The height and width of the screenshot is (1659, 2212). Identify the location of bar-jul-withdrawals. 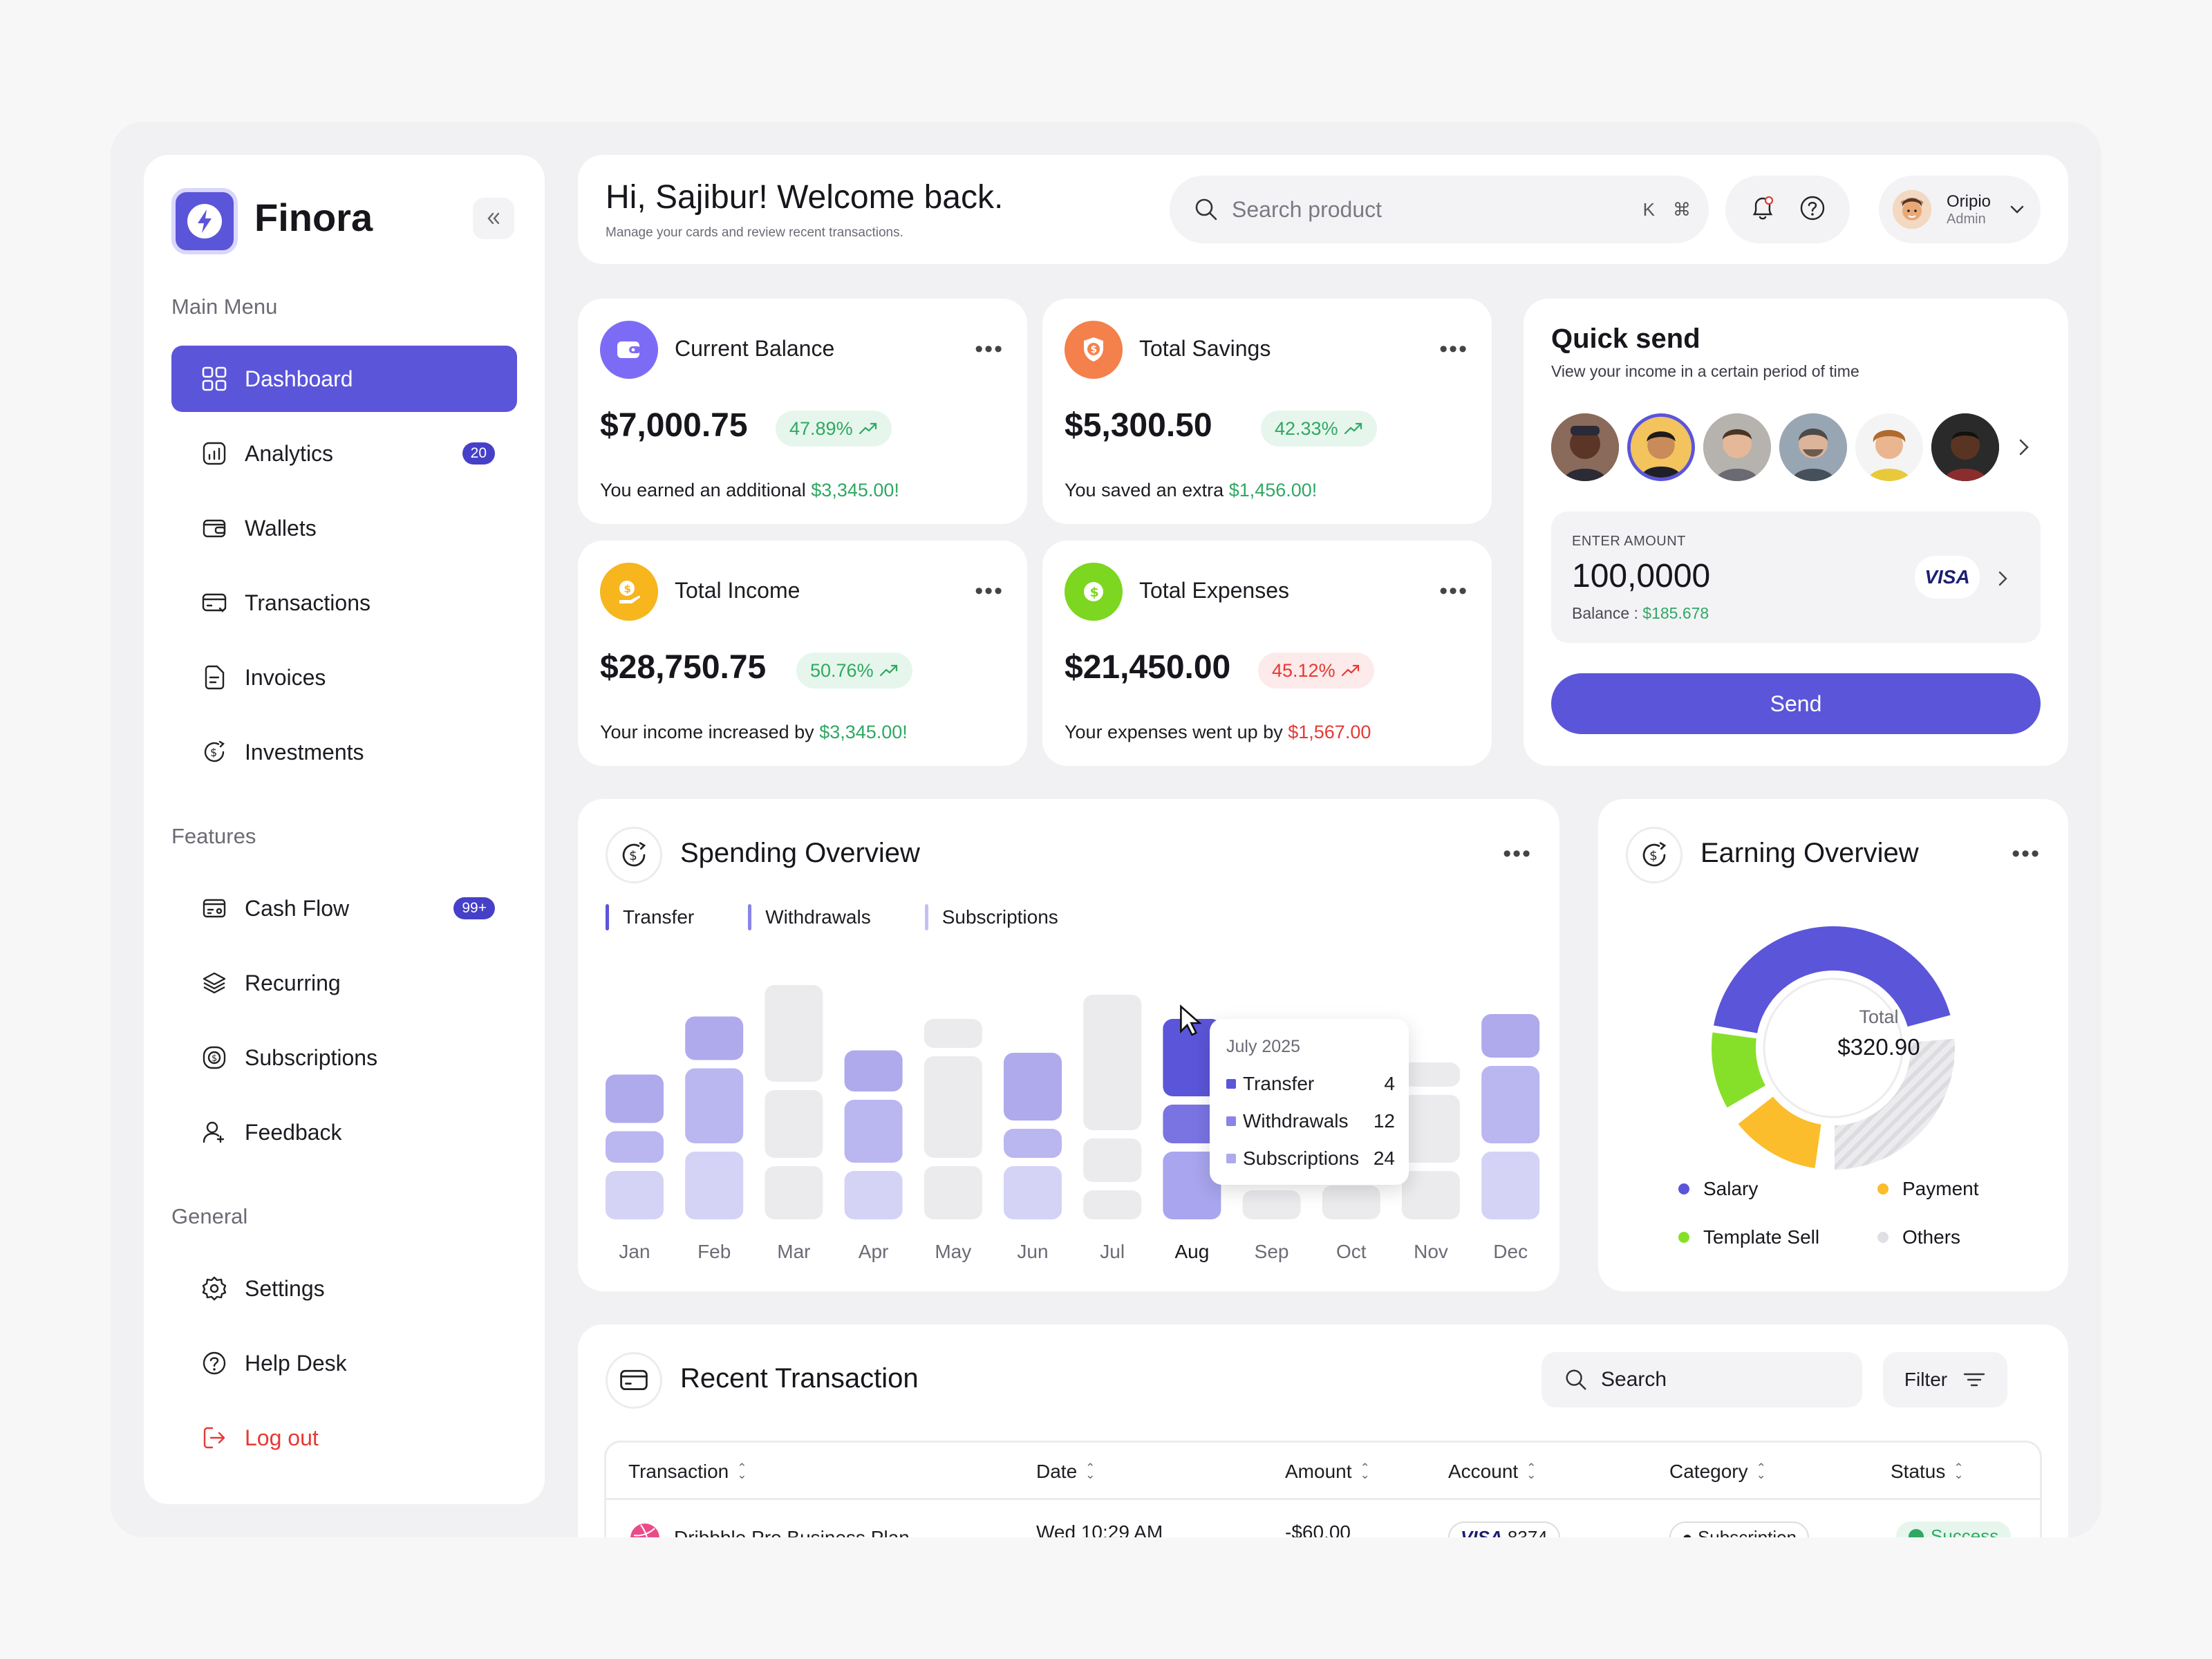
(1112, 1160).